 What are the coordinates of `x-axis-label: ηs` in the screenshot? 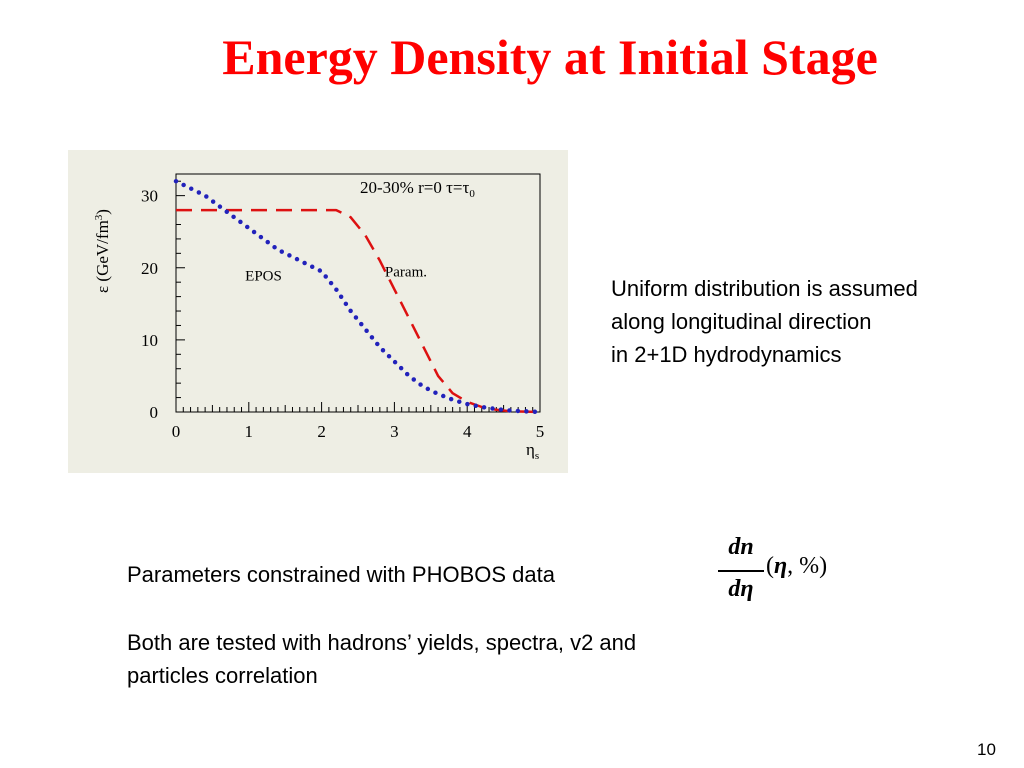 It's located at (532, 451).